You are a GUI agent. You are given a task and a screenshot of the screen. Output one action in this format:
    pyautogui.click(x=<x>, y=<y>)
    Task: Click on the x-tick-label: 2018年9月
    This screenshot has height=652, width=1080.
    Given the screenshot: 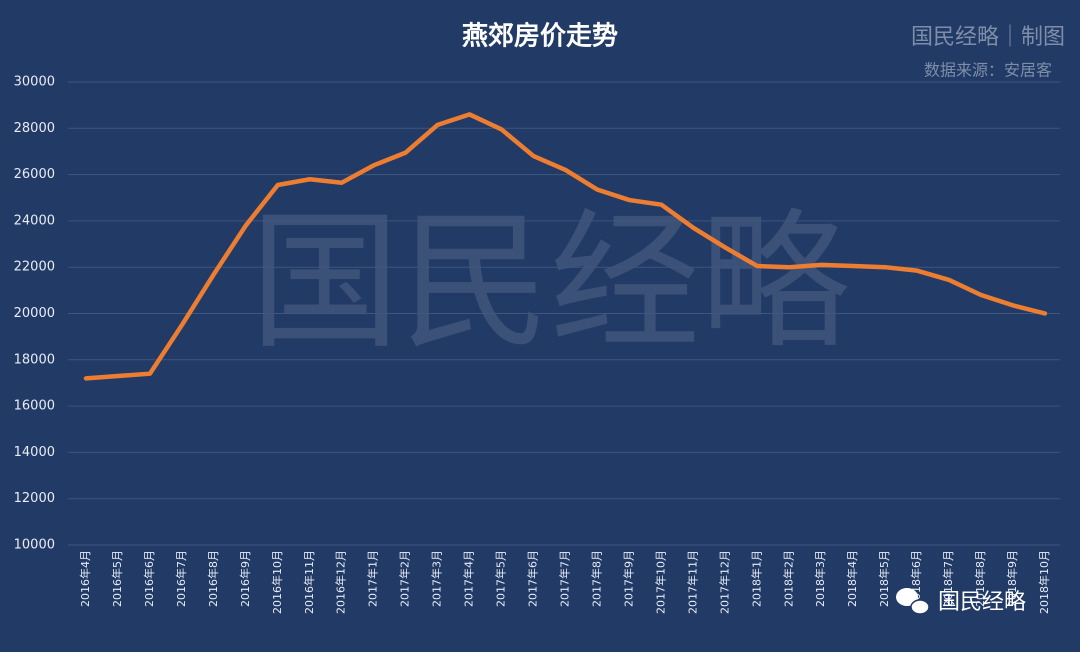 What is the action you would take?
    pyautogui.click(x=1012, y=578)
    